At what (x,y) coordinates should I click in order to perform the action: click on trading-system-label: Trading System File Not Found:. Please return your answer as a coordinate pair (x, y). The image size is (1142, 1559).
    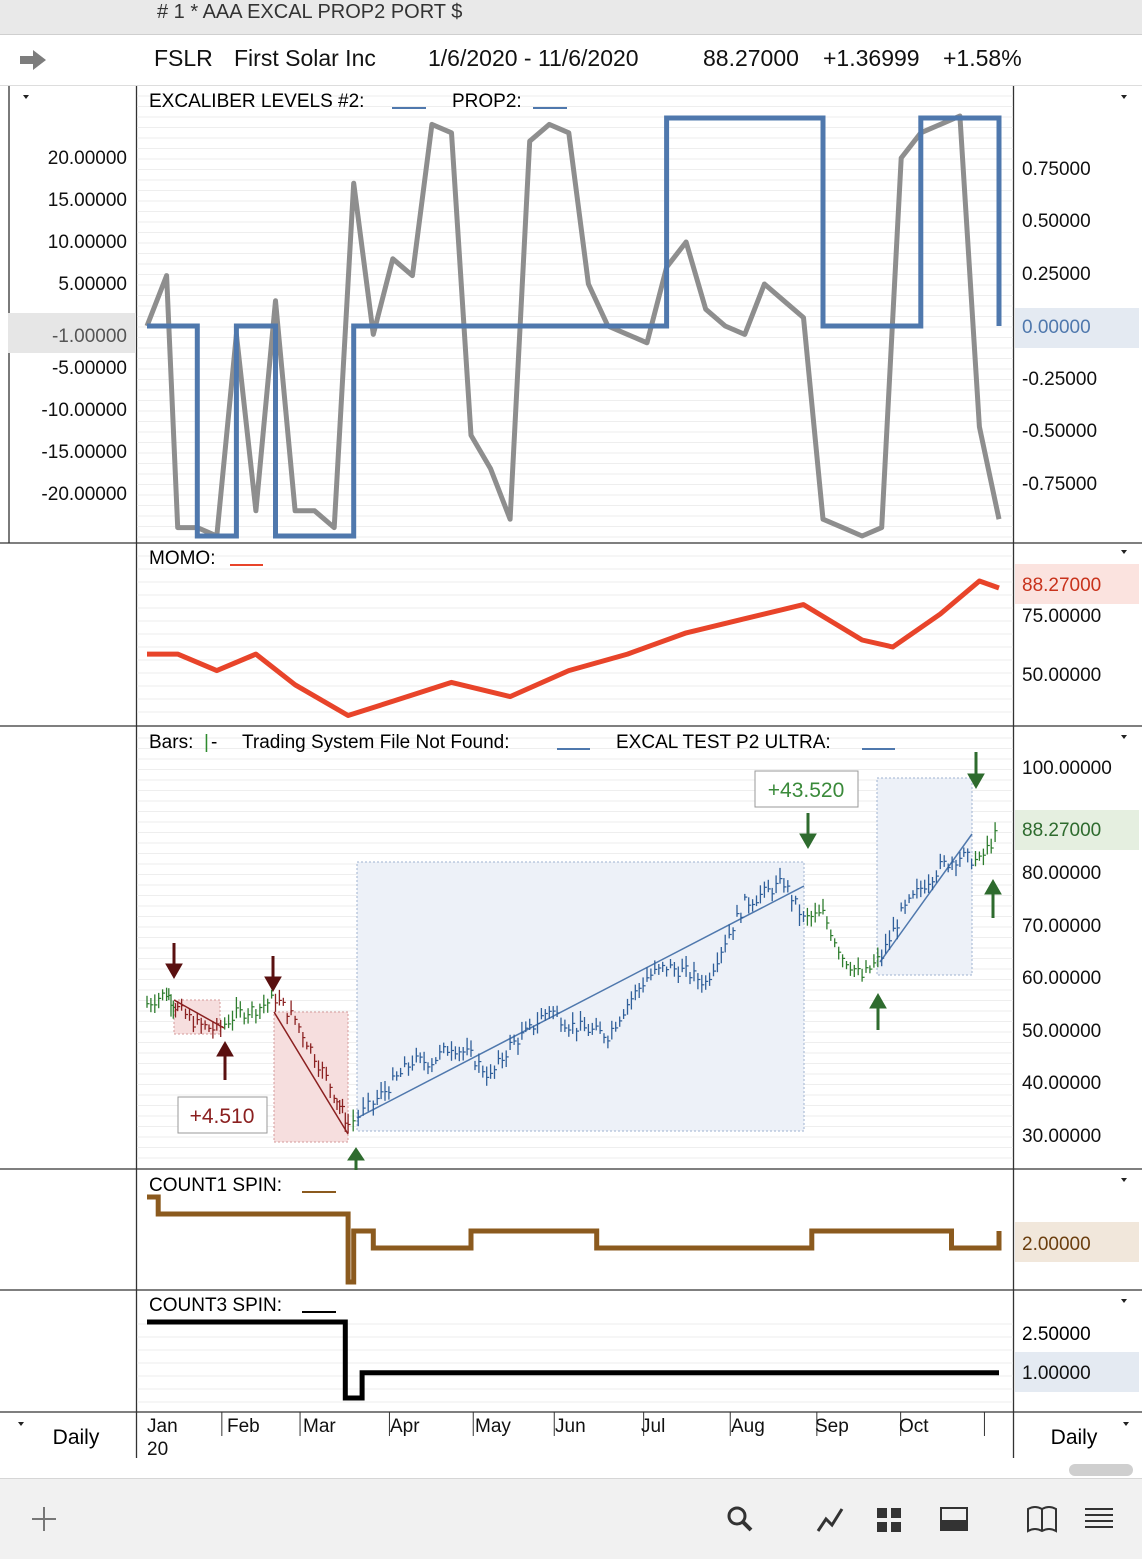
    Looking at the image, I should click on (376, 742).